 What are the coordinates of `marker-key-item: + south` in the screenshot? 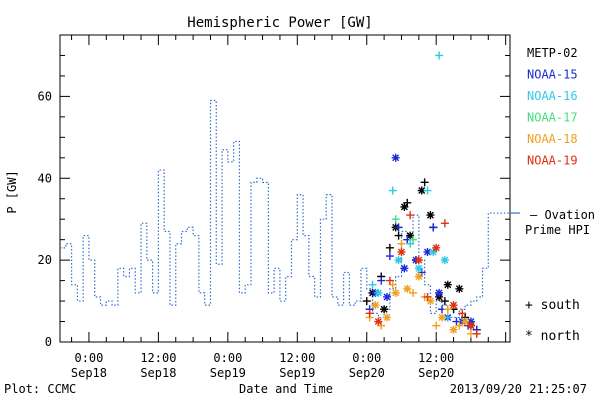 It's located at (552, 305).